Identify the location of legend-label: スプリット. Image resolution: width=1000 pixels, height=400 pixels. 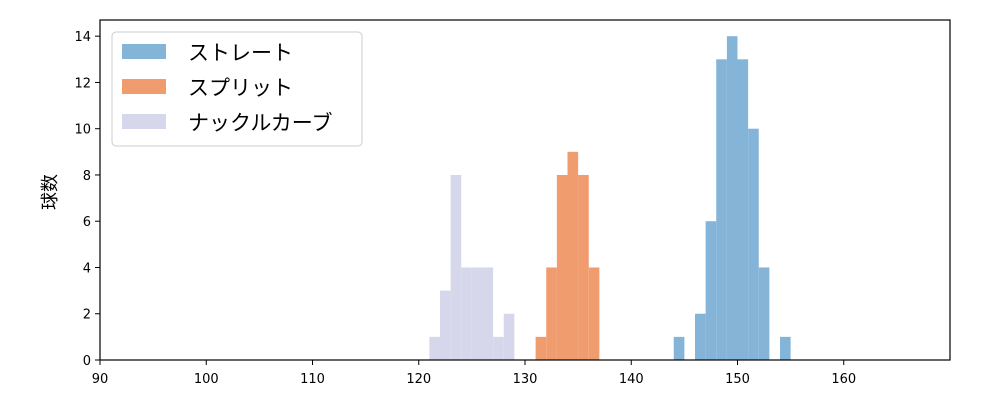
(240, 88).